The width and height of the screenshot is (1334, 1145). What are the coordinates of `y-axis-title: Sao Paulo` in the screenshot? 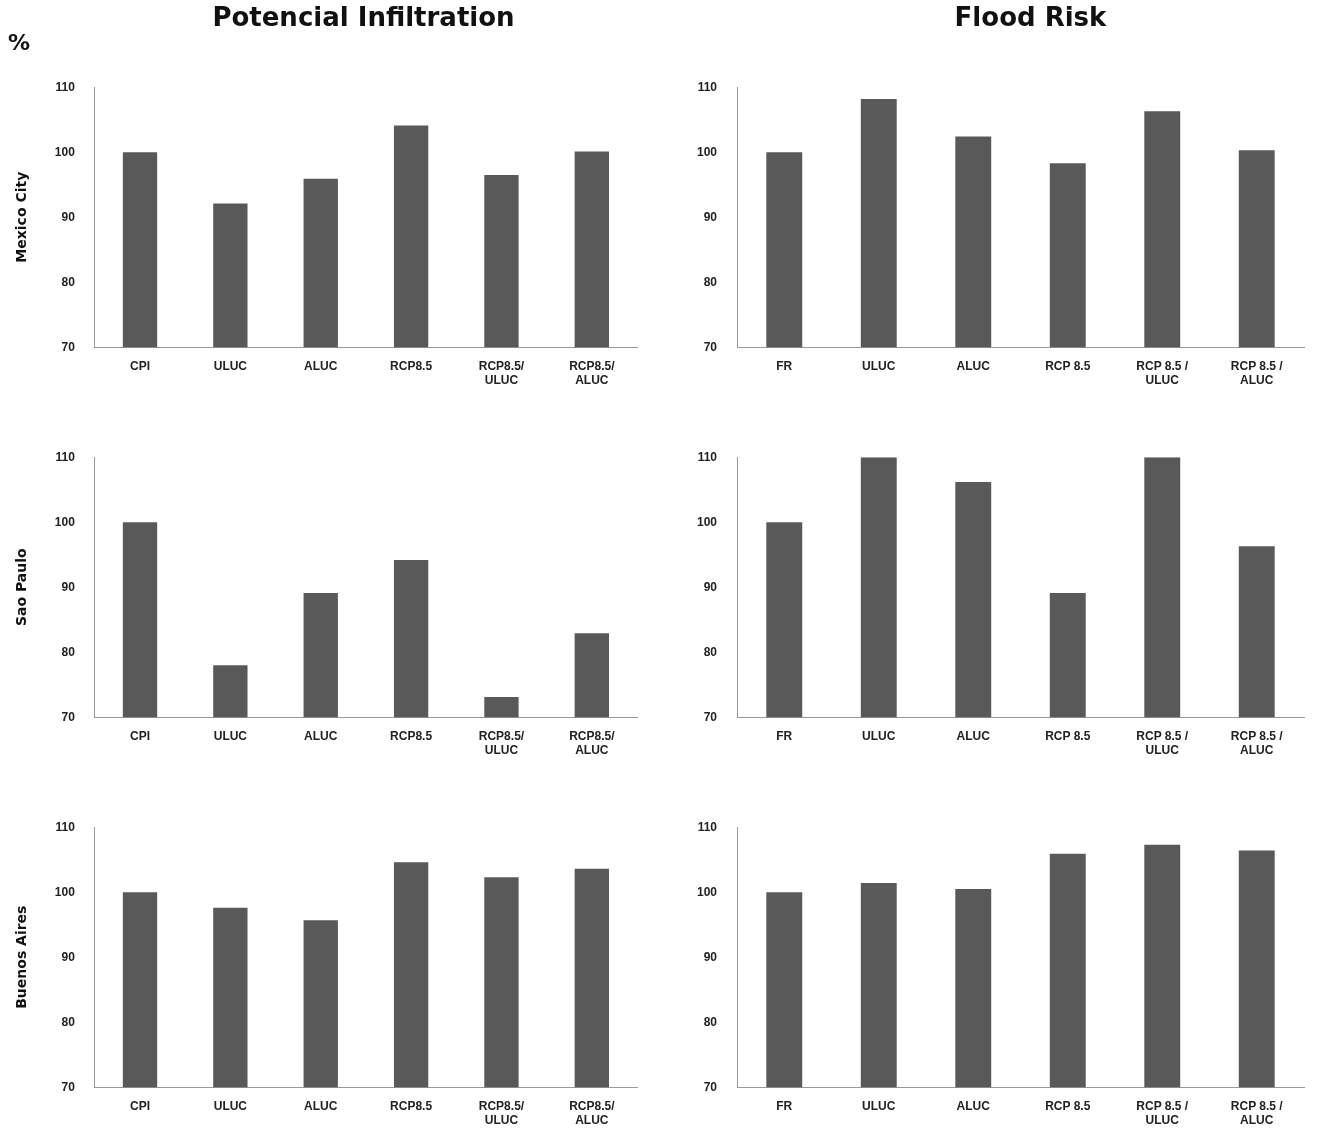 It's located at (21, 587).